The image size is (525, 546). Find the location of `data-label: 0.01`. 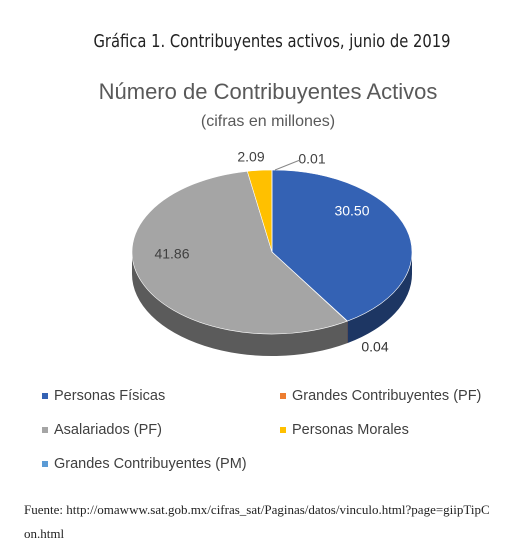

data-label: 0.01 is located at coordinates (311, 159).